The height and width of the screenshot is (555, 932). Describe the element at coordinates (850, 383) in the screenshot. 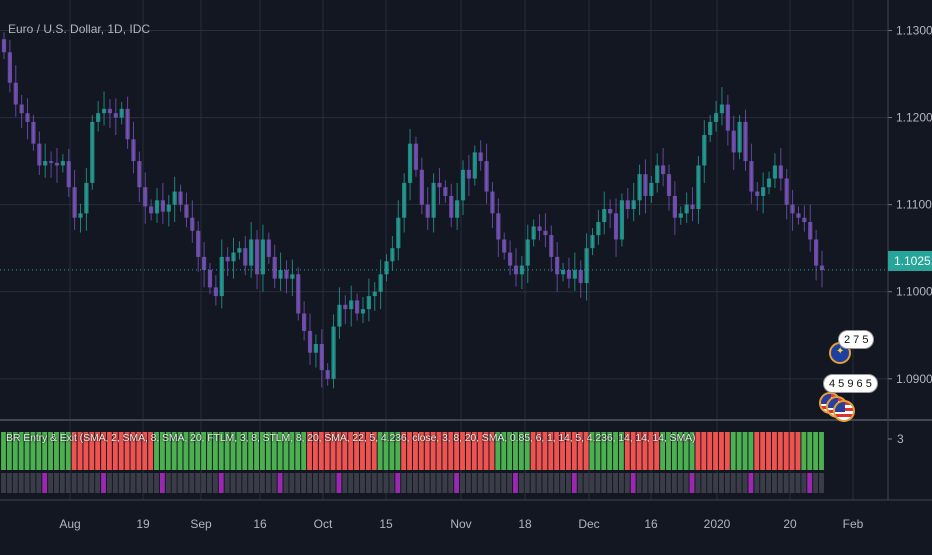

I see `us-events-count: 4 5 9 6 5` at that location.